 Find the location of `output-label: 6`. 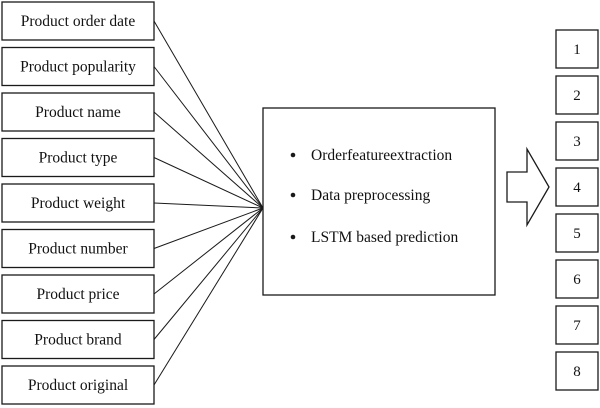

output-label: 6 is located at coordinates (577, 280).